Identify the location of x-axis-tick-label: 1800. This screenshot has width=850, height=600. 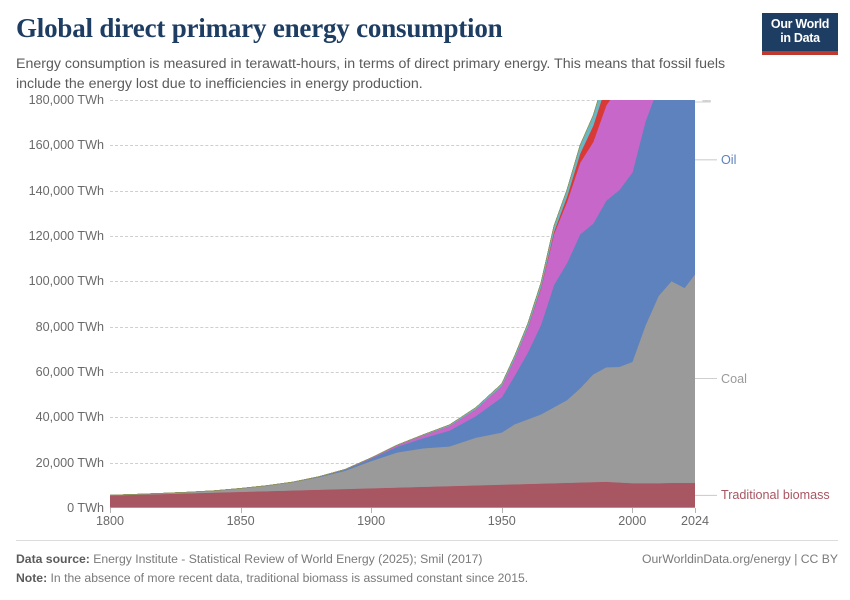
(110, 521).